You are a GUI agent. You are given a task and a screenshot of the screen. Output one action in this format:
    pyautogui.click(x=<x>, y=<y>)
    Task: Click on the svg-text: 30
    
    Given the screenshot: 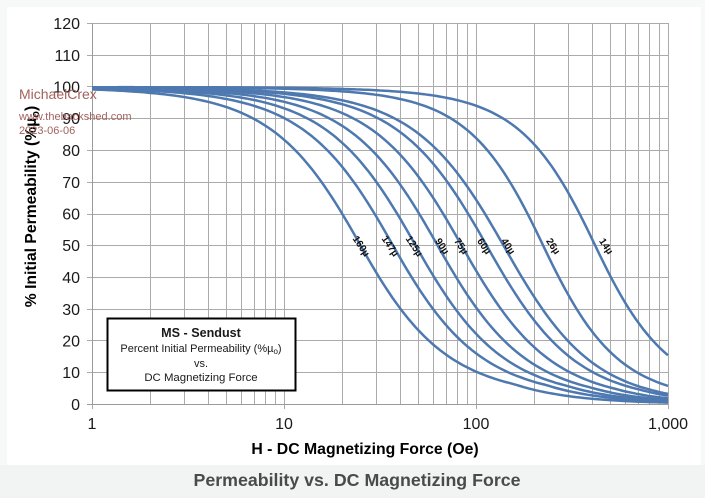 What is the action you would take?
    pyautogui.click(x=71, y=310)
    